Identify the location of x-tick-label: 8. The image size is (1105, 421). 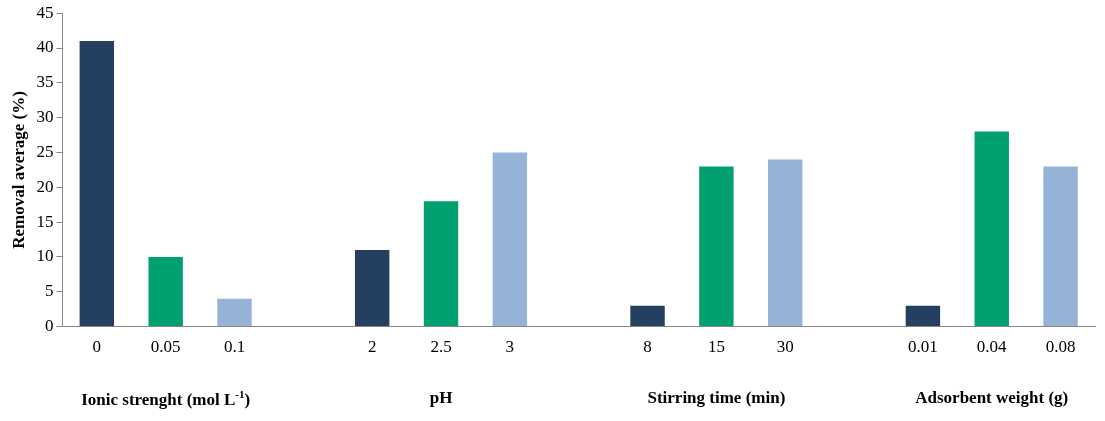
(647, 347).